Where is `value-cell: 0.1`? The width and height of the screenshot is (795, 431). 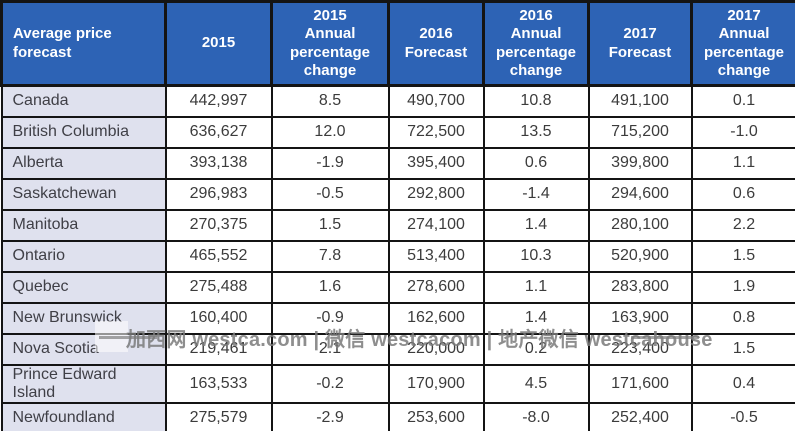
value-cell: 0.1 is located at coordinates (742, 101).